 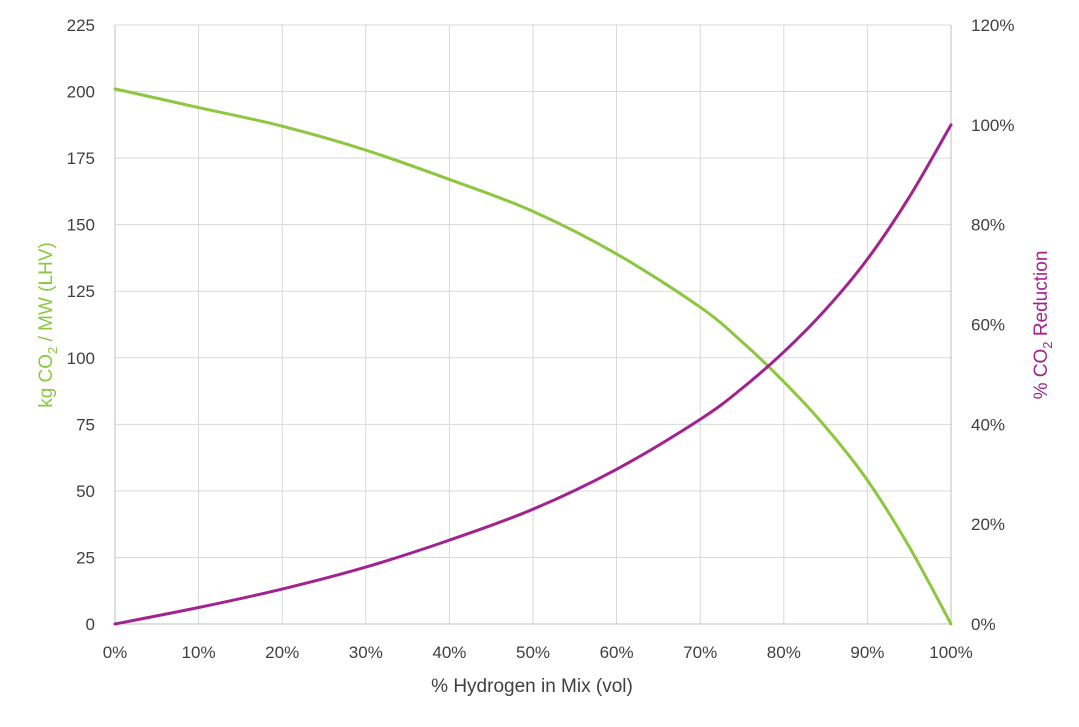 I want to click on left-y-tick-label: 150, so click(x=81, y=225).